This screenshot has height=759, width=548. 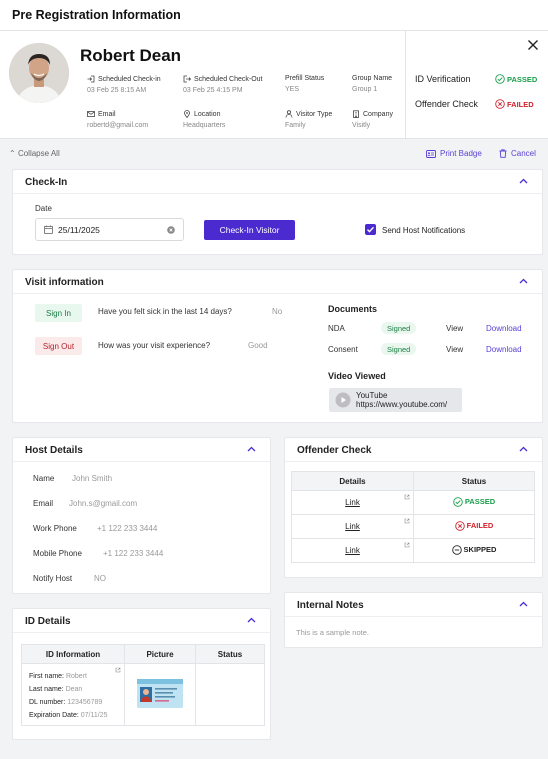 What do you see at coordinates (402, 404) in the screenshot?
I see `video-url: https://www.youtube.com/` at bounding box center [402, 404].